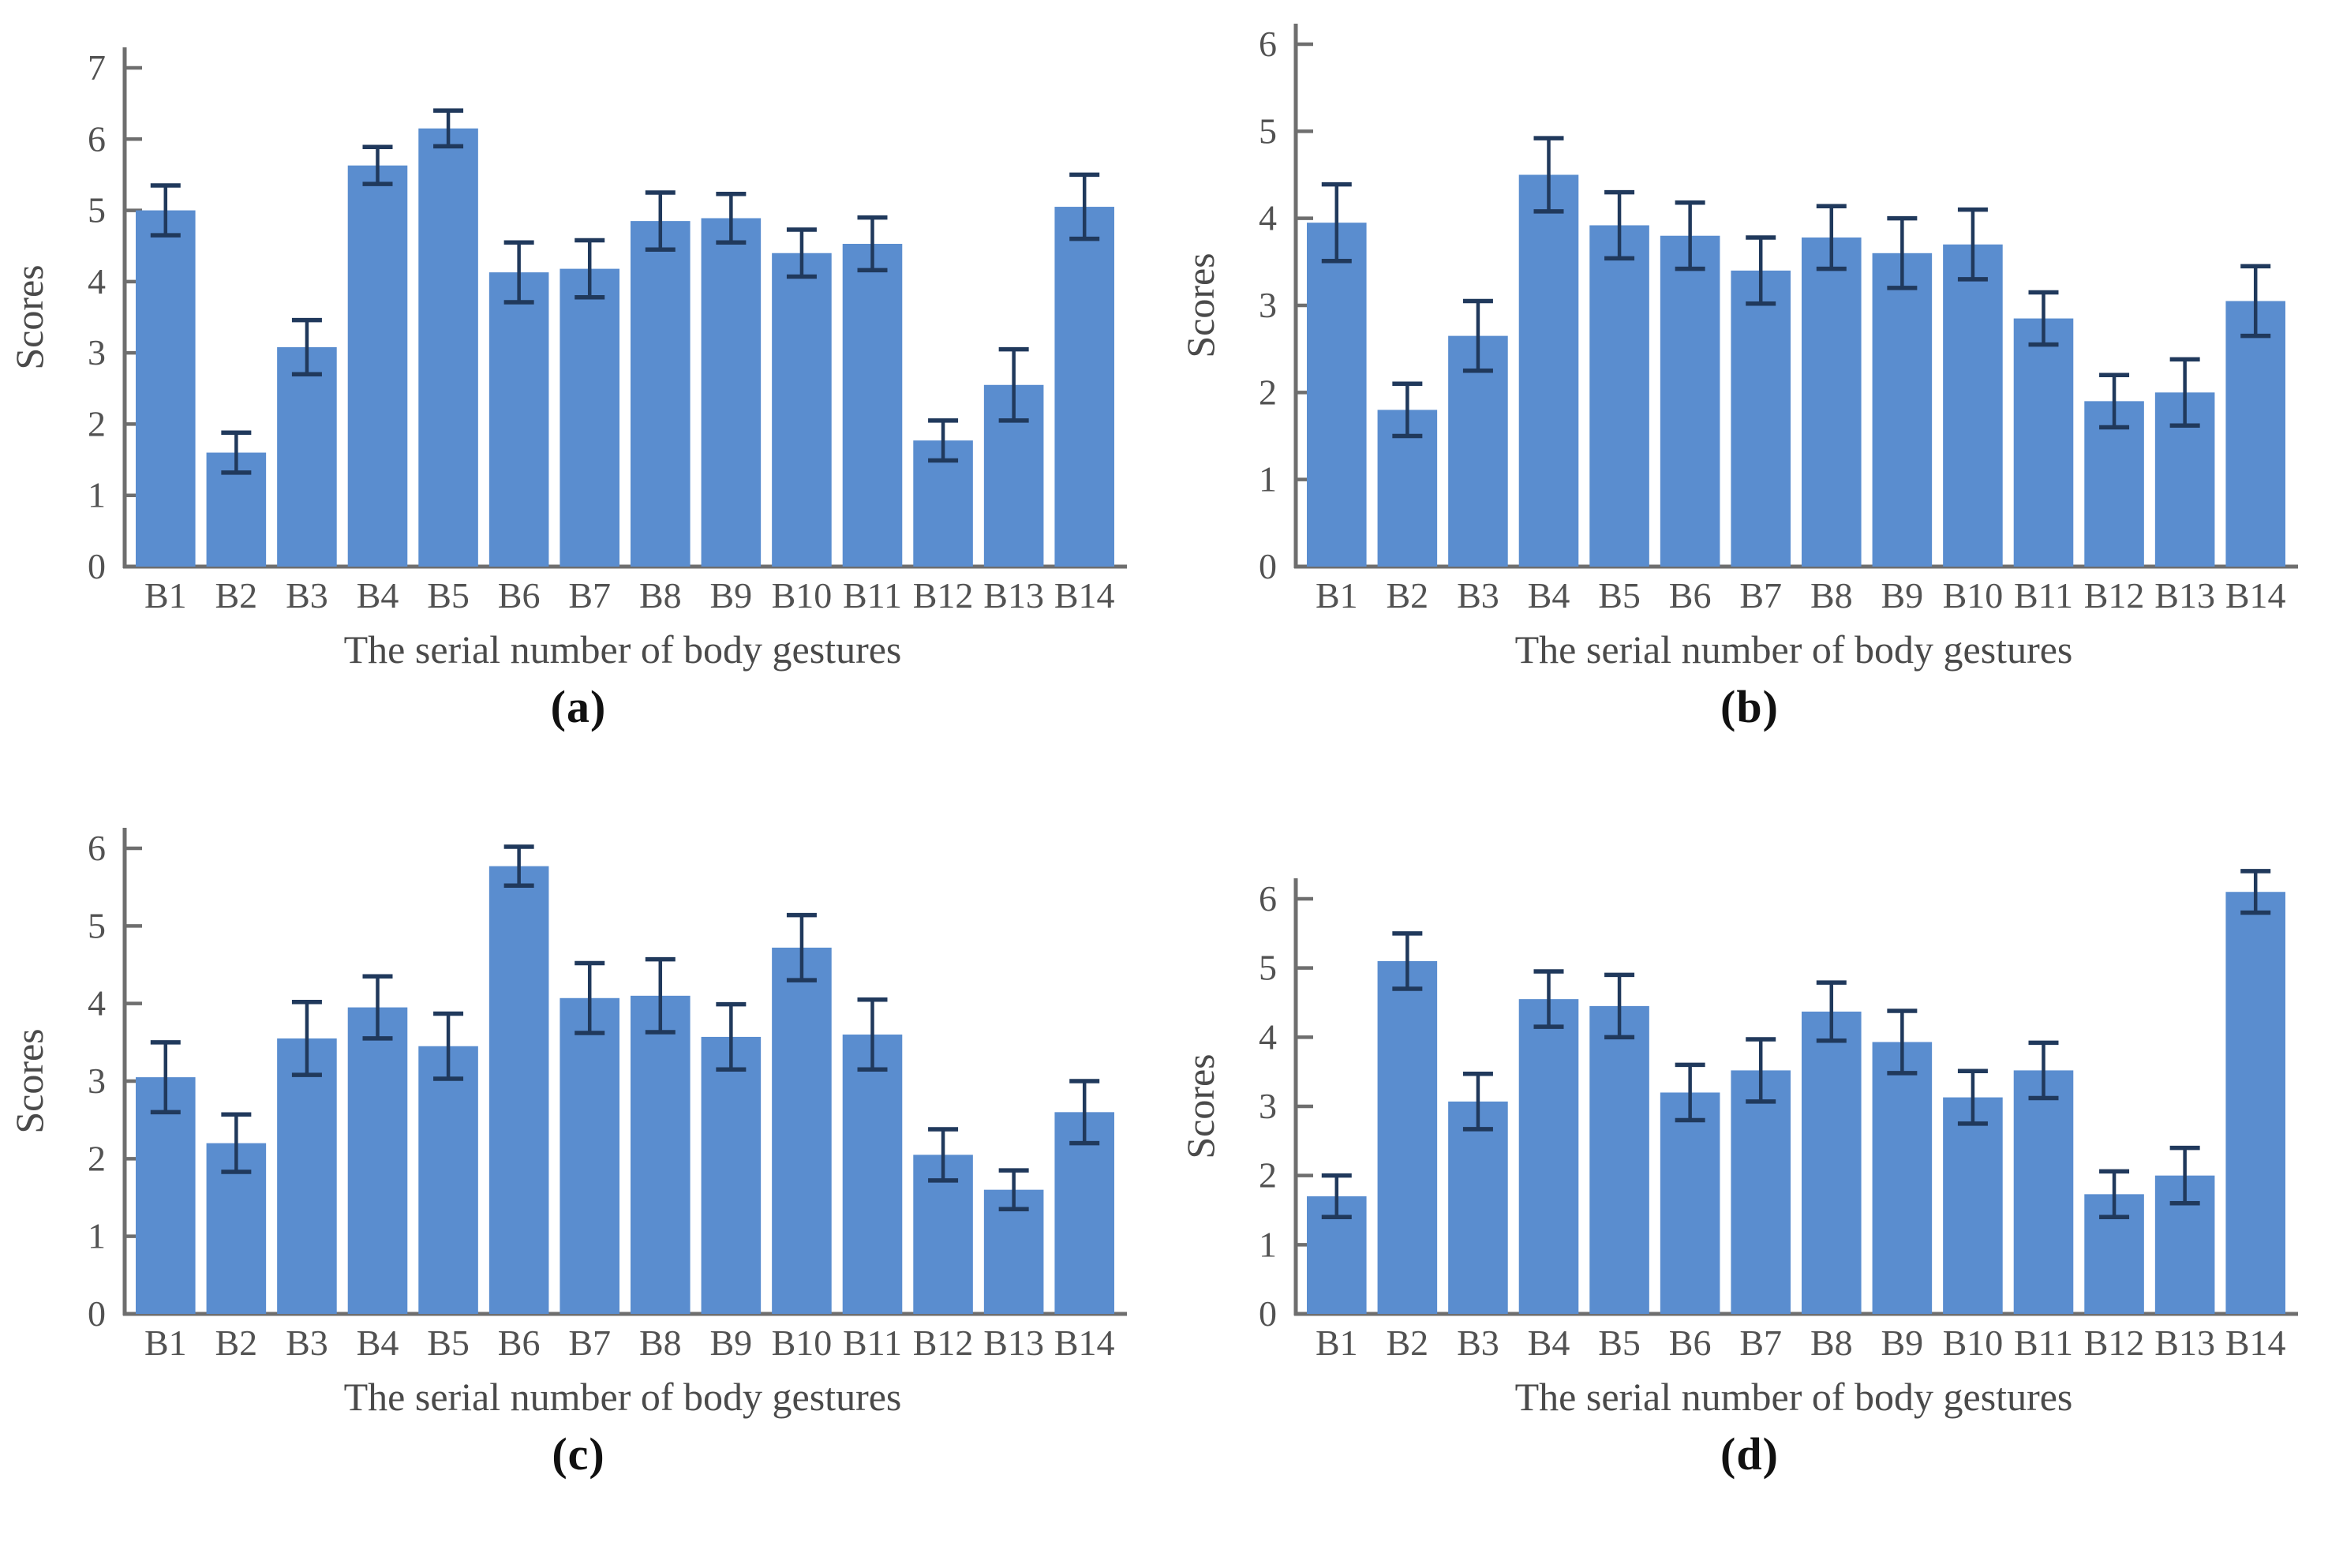  Describe the element at coordinates (1749, 1454) in the screenshot. I see `chart-caption-d: (d)` at that location.